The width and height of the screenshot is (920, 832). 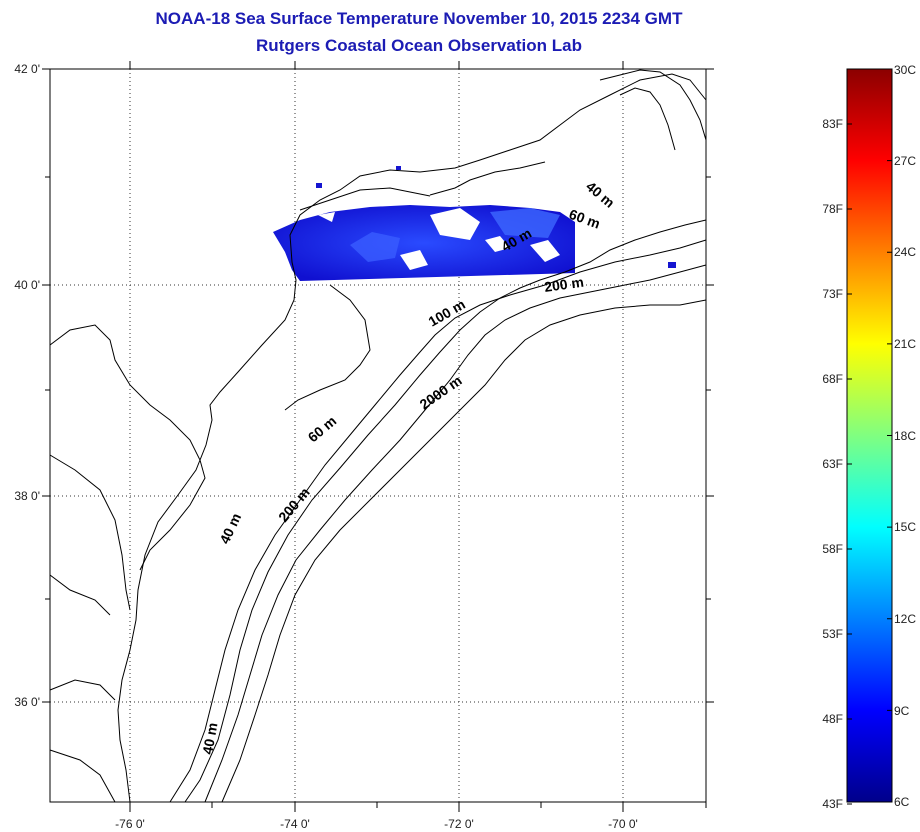 What do you see at coordinates (376, 824) in the screenshot?
I see `lon-labels: -76 0' -74 0' -72 0' -70 0'` at bounding box center [376, 824].